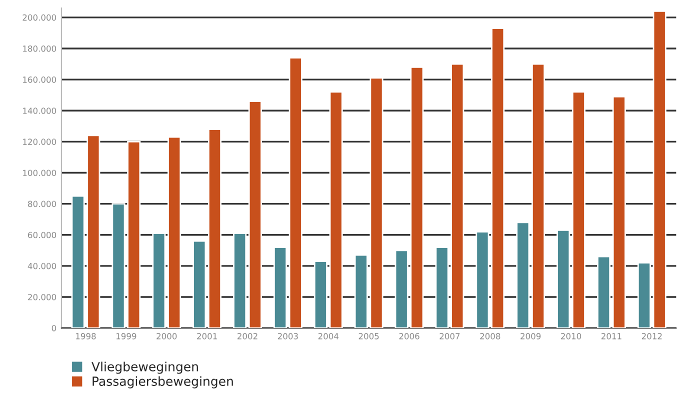 The width and height of the screenshot is (683, 405). Describe the element at coordinates (166, 336) in the screenshot. I see `x-tick-label: 2000` at that location.